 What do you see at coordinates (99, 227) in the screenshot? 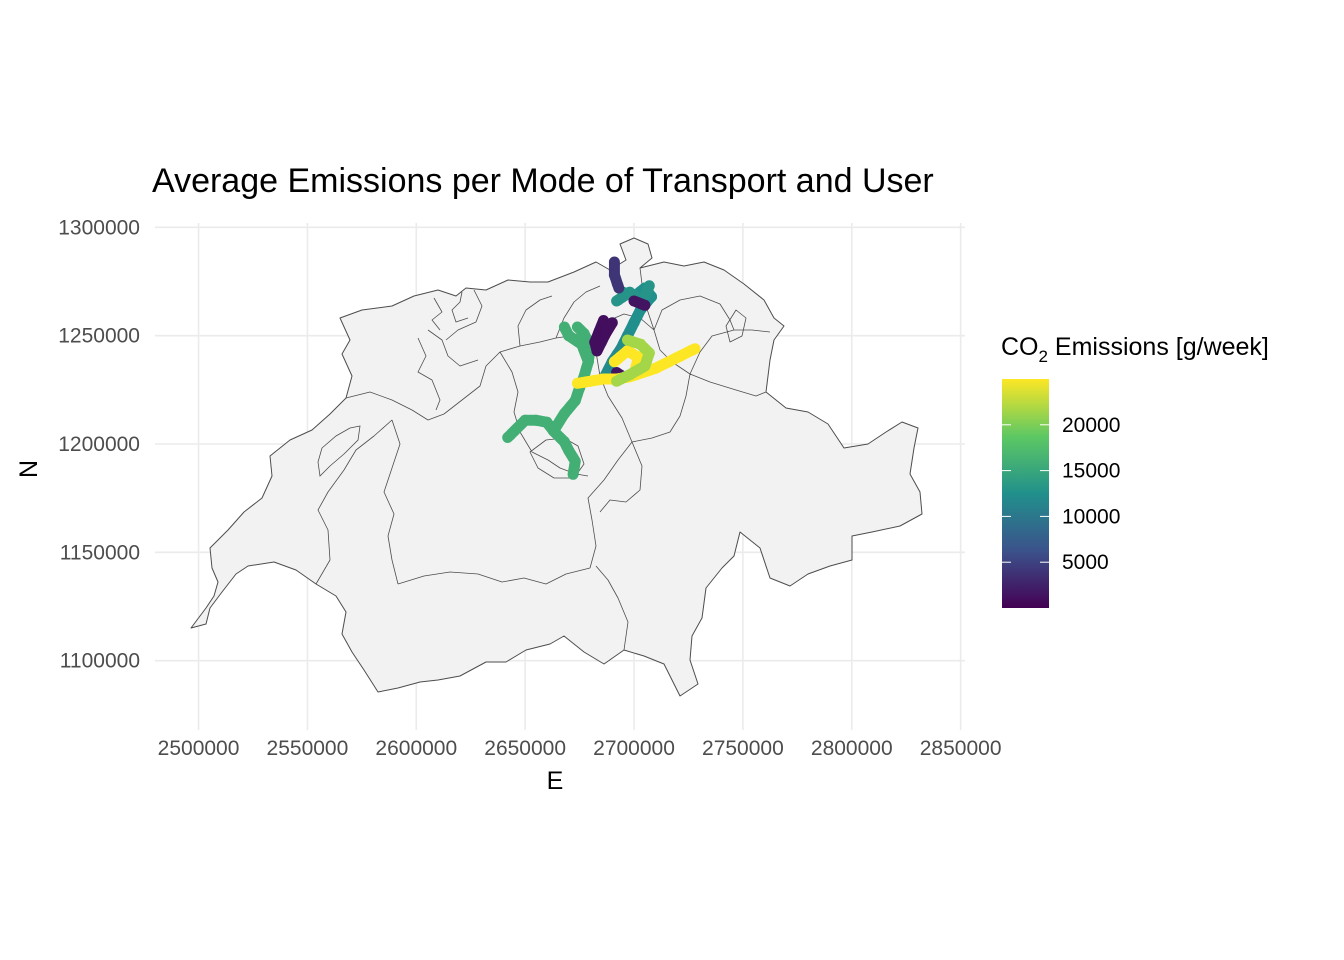
I see `y-tick-label: 1300000` at bounding box center [99, 227].